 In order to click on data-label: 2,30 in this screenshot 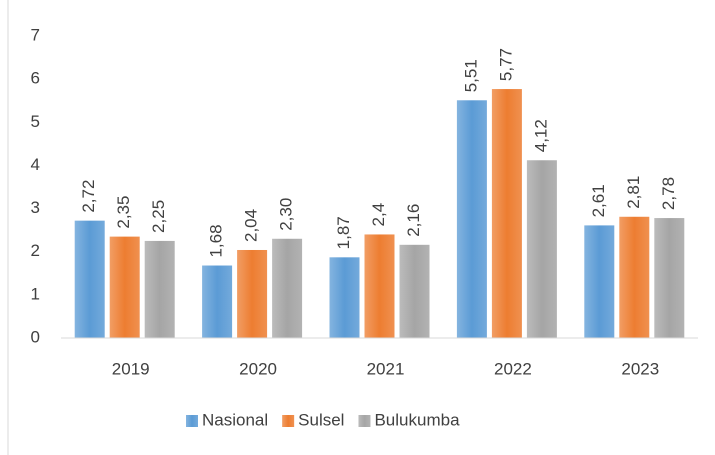, I will do `click(286, 214)`.